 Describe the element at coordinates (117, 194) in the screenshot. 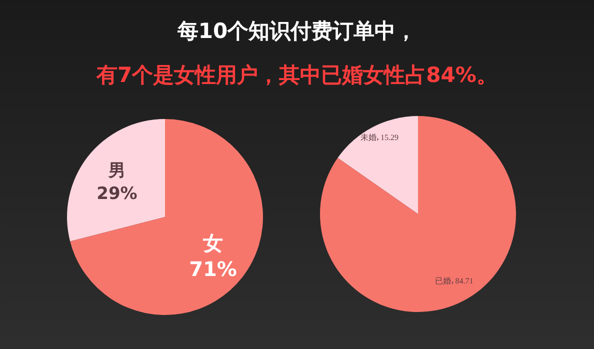

I see `data-label: 29%` at that location.